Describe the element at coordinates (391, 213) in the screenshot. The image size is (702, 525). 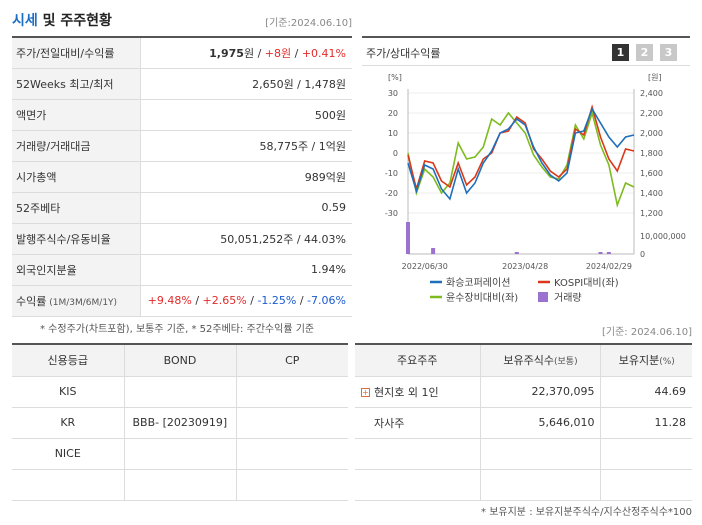
I see `y-left-tick-label: -30` at that location.